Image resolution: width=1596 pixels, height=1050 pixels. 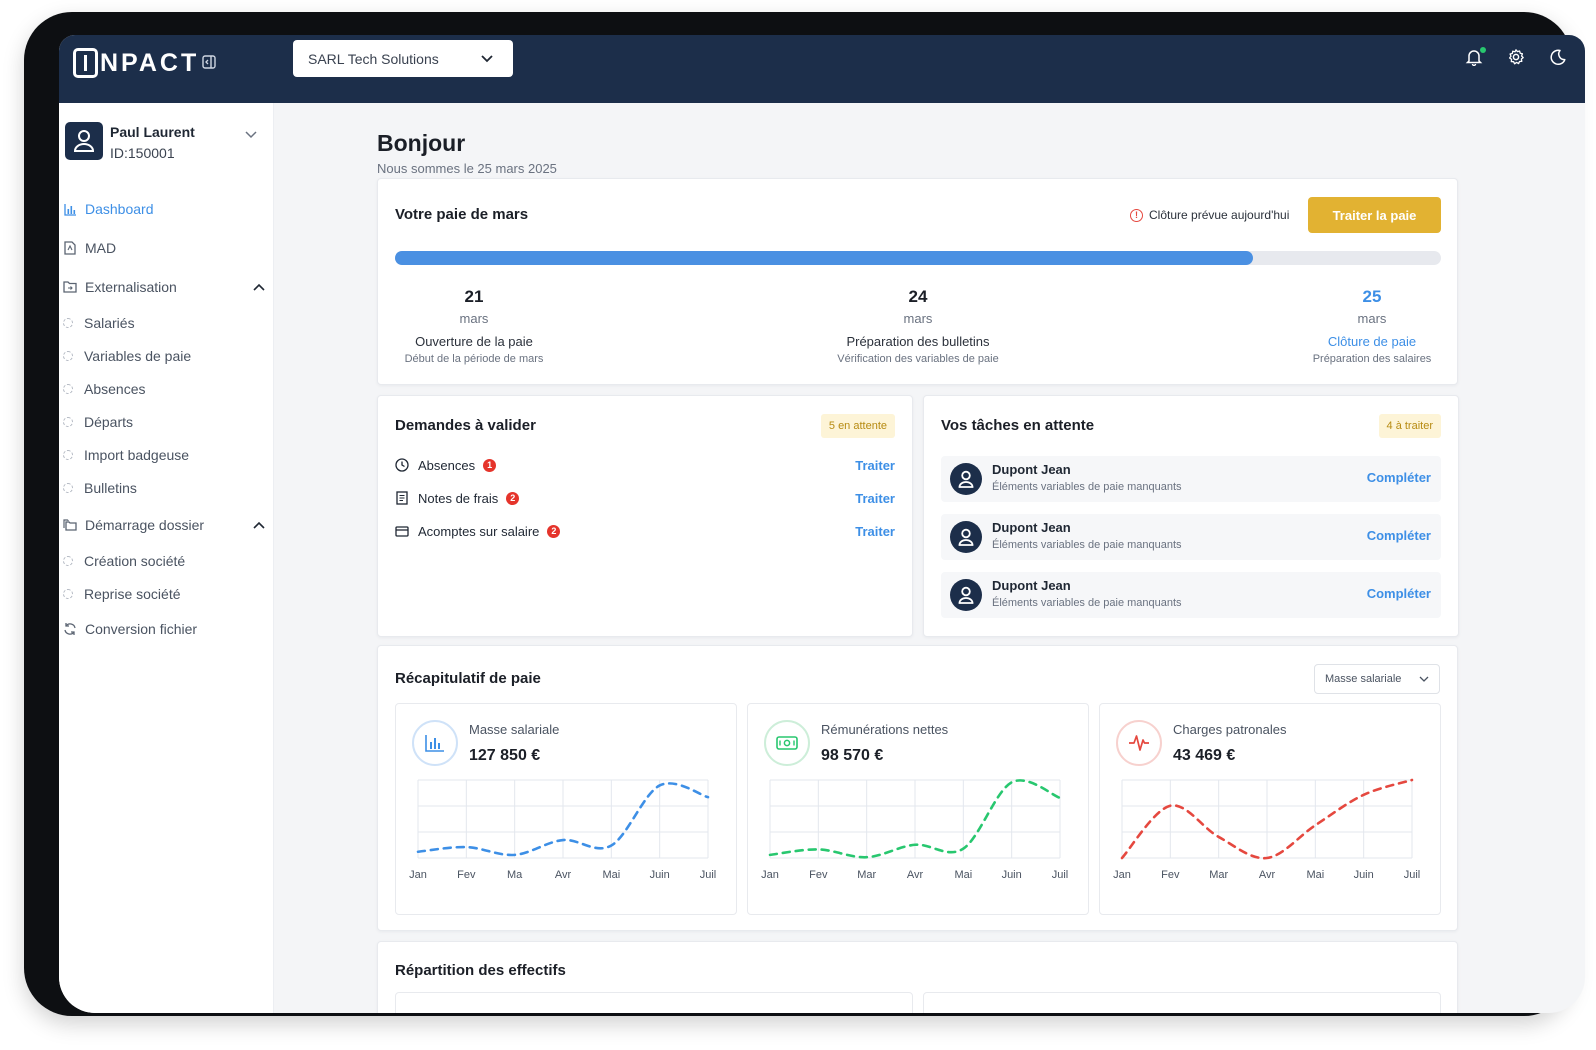 I want to click on sidebar-item-absences: Absences, so click(x=104, y=389).